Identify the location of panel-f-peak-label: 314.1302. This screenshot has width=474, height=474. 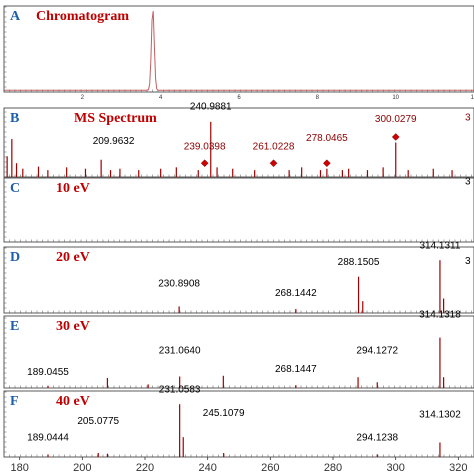
(440, 414).